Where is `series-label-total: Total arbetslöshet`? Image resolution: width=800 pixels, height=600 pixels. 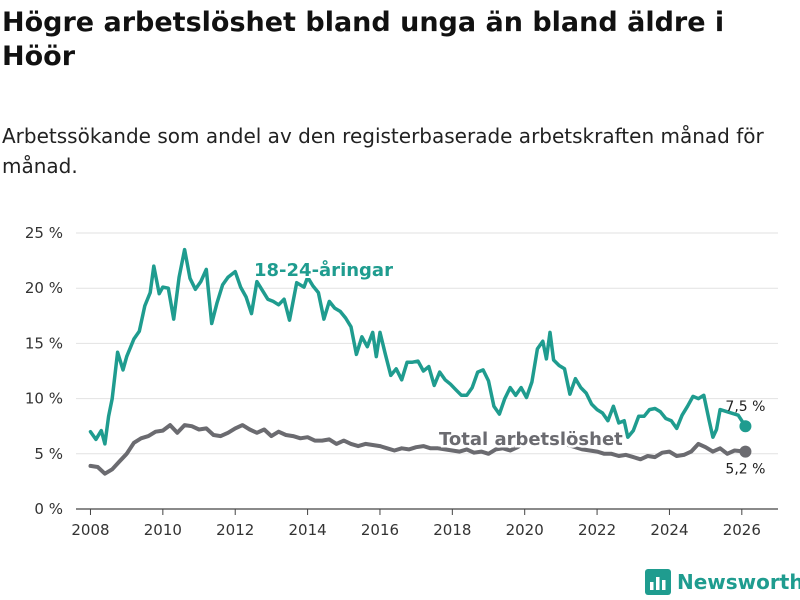
series-label-total: Total arbetslöshet is located at coordinates (531, 439).